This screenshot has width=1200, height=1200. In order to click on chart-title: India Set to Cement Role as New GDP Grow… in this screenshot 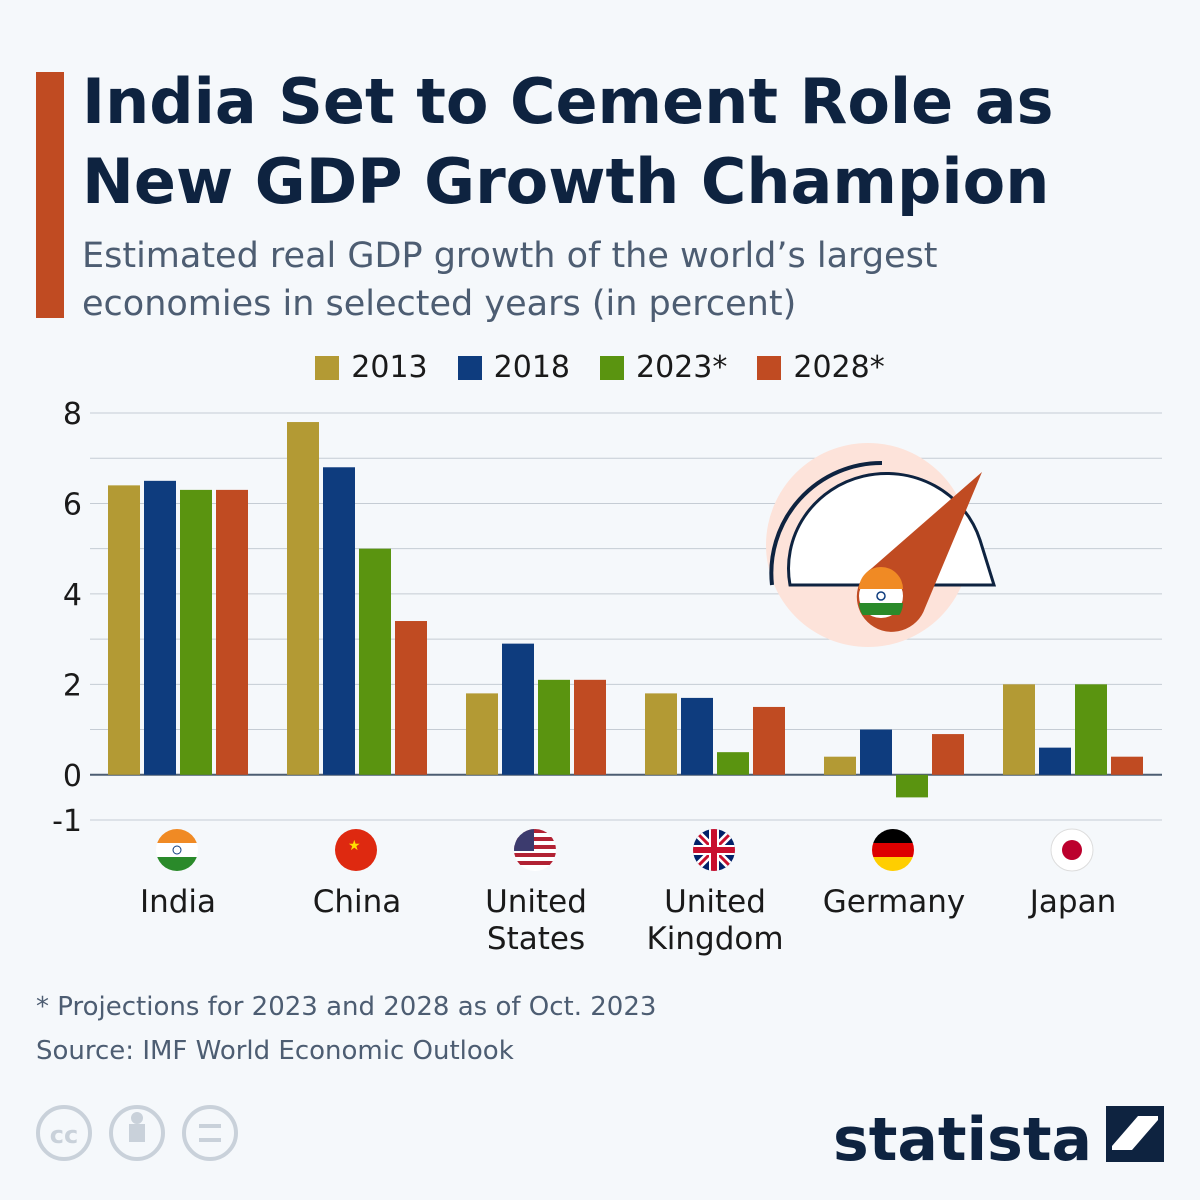, I will do `click(568, 141)`.